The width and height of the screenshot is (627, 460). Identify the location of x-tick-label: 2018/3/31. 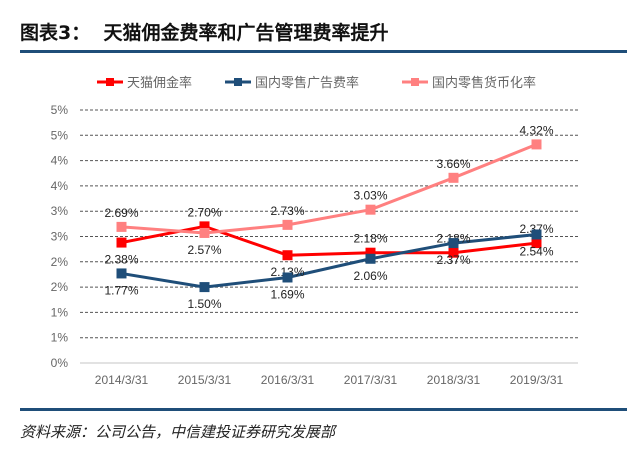
(454, 380).